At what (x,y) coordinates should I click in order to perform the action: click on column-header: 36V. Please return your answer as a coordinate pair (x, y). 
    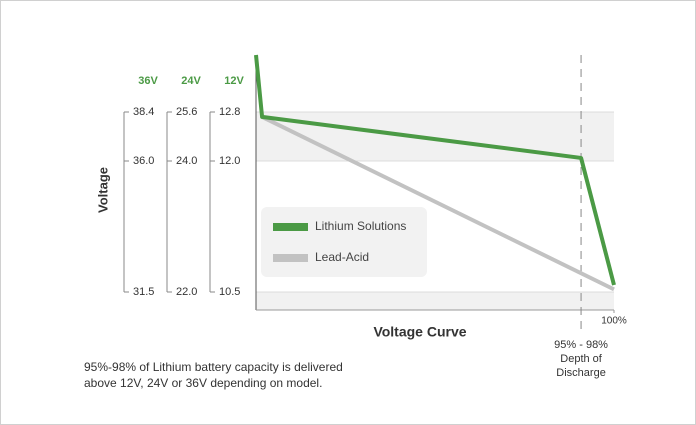
    Looking at the image, I should click on (148, 81).